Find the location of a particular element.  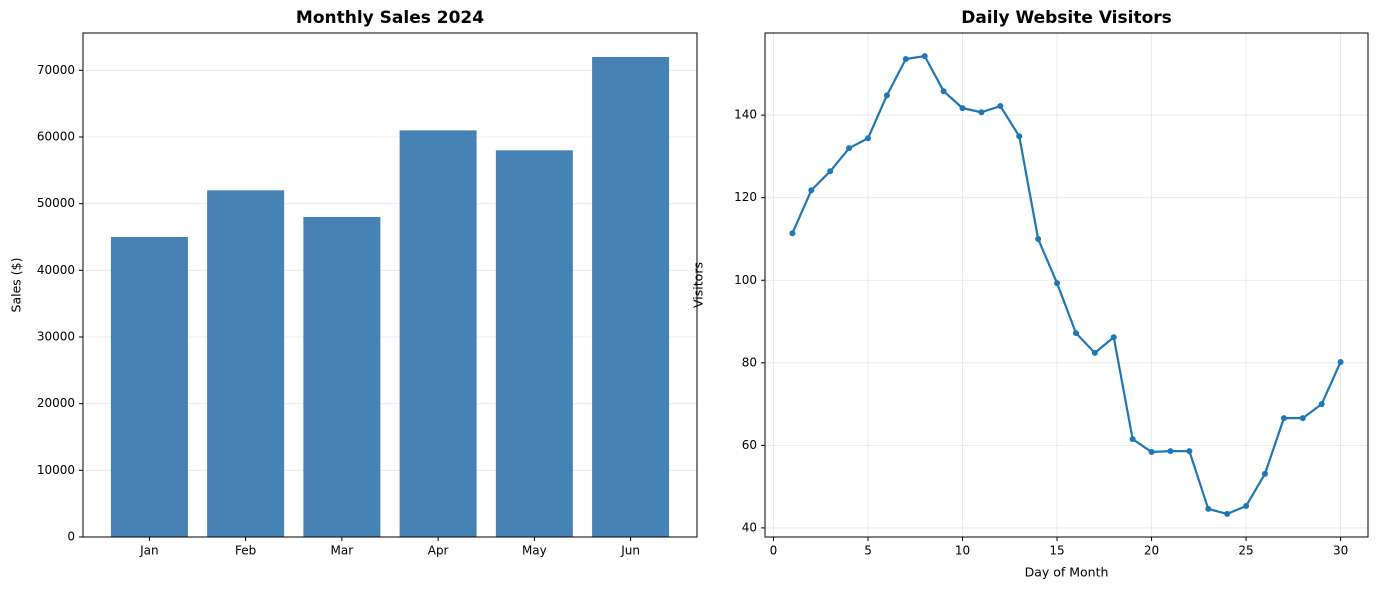

x-tick-label: May is located at coordinates (534, 551).